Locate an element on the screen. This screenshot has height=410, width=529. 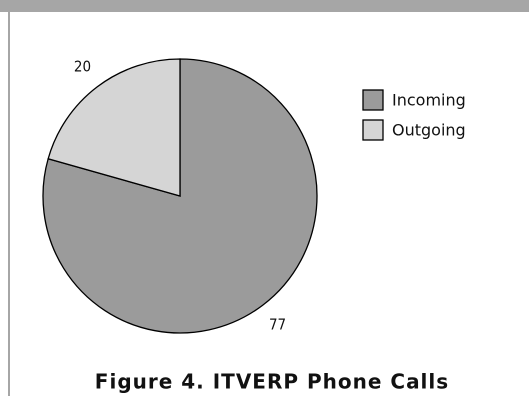
pie-slice is located at coordinates (114, 127).